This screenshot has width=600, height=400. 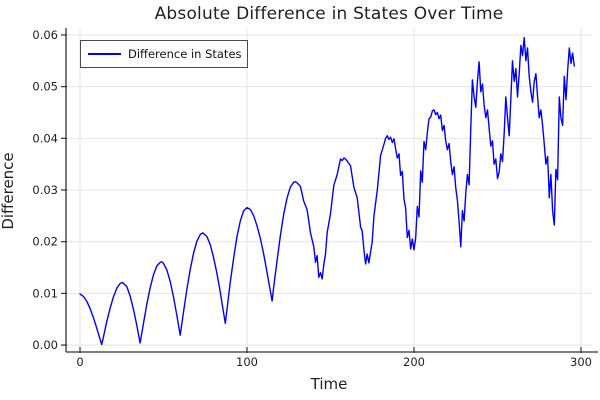 What do you see at coordinates (329, 14) in the screenshot?
I see `chart-title: Absolute Difference in States Over Time` at bounding box center [329, 14].